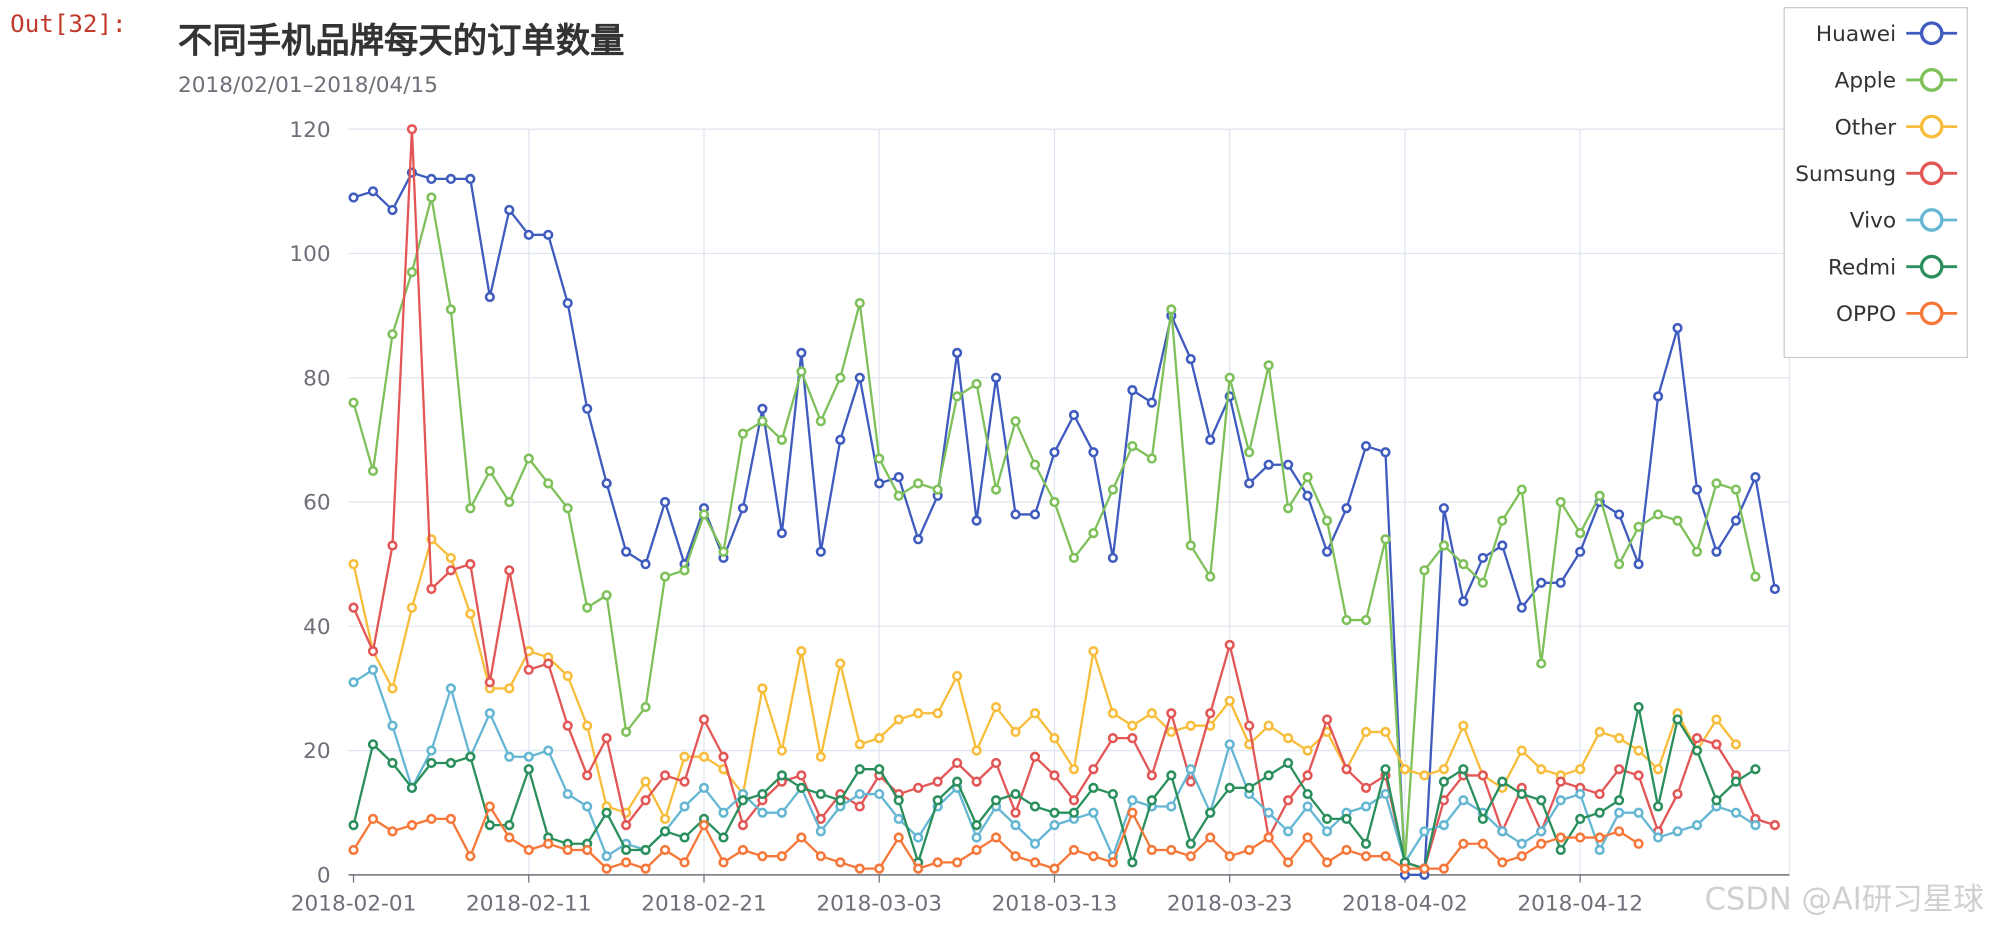 The height and width of the screenshot is (926, 1994). What do you see at coordinates (316, 751) in the screenshot?
I see `y-tick-label: 20` at bounding box center [316, 751].